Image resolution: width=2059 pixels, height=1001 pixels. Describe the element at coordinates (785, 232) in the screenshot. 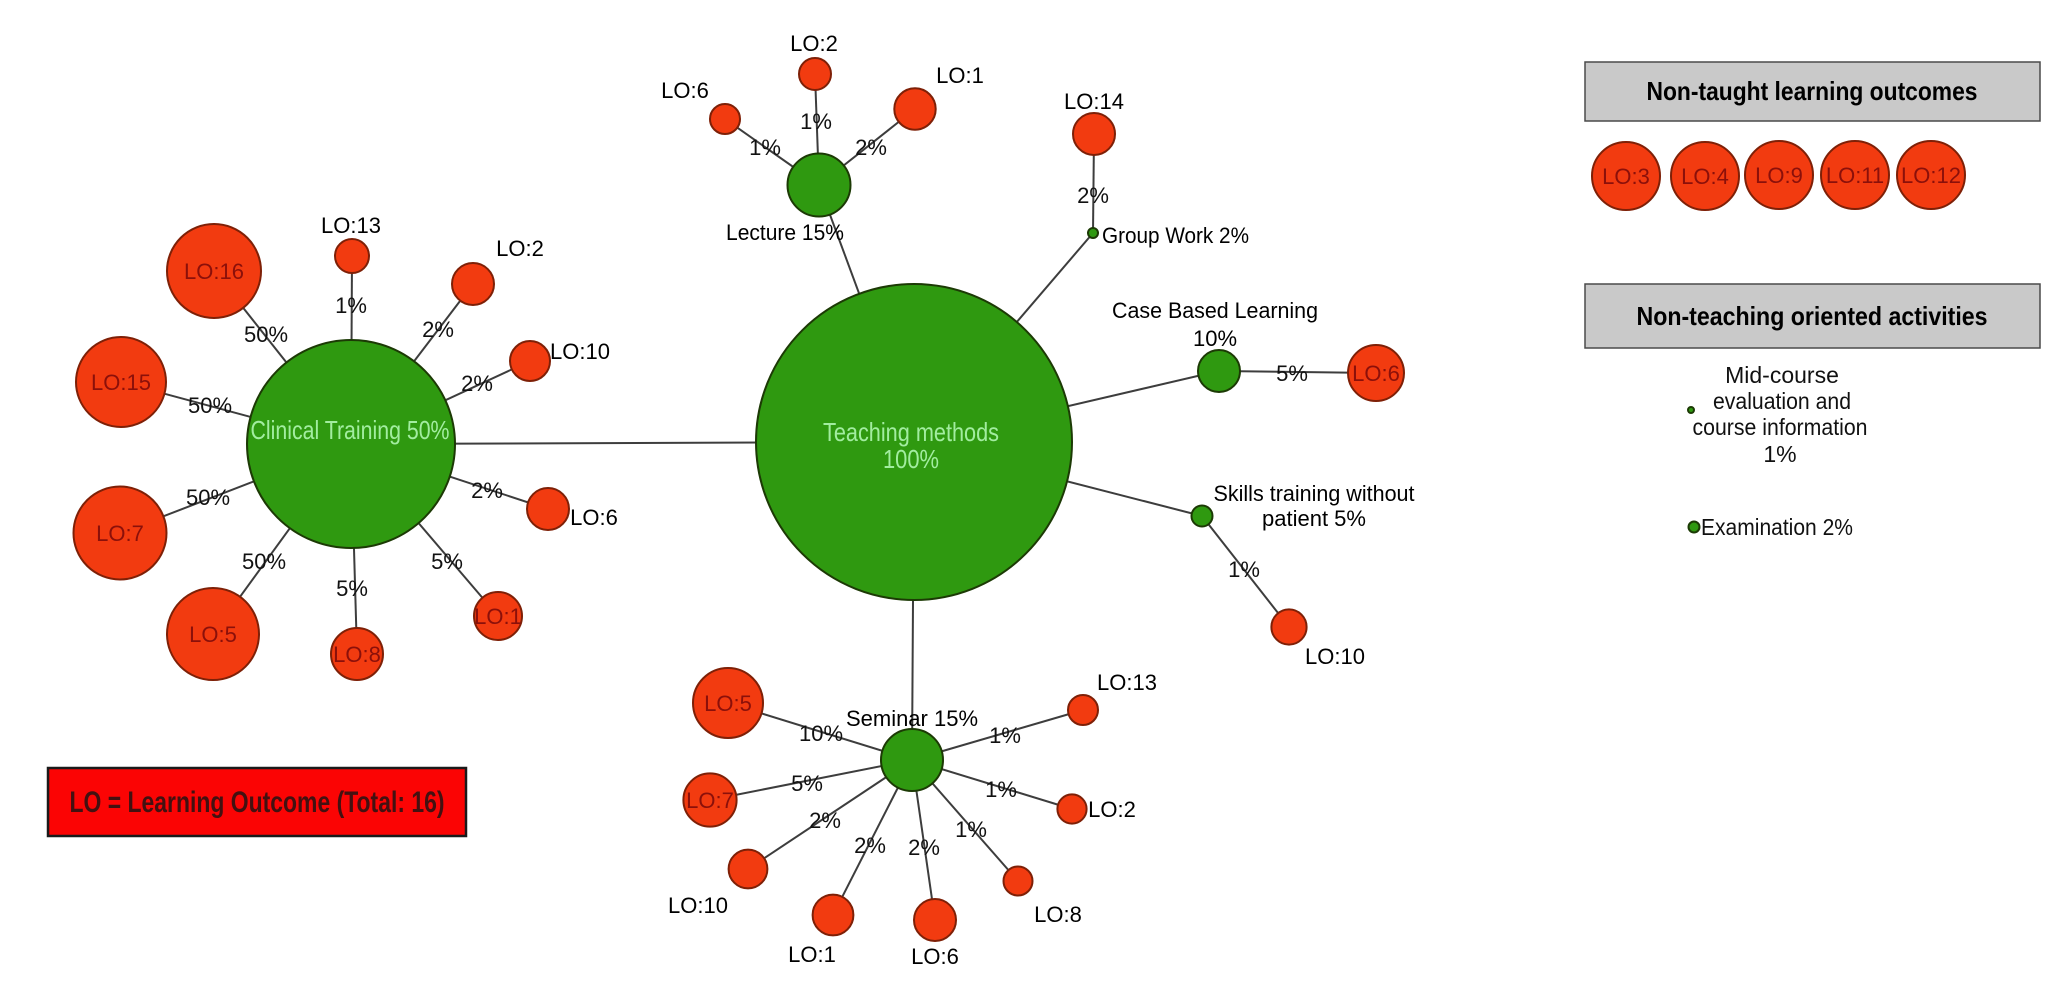

I see `svg-text: Lecture 15%` at that location.